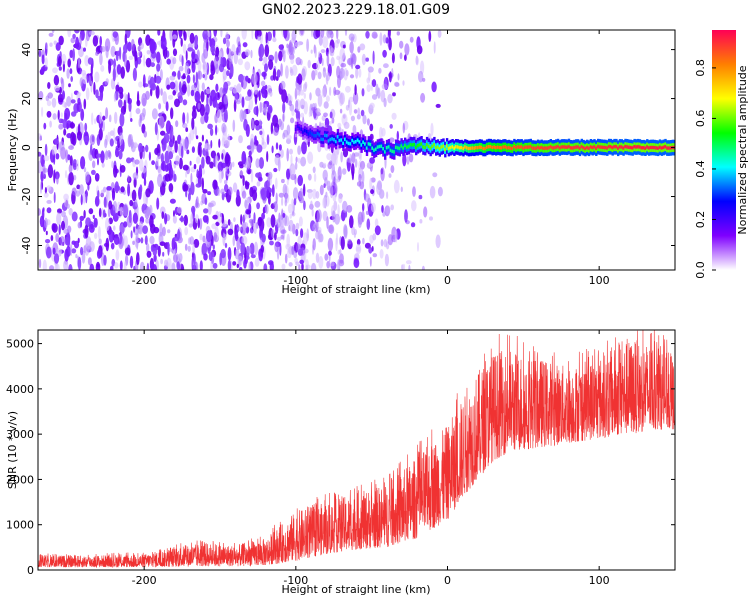  Describe the element at coordinates (20, 525) in the screenshot. I see `y-tick-label: 1000` at that location.